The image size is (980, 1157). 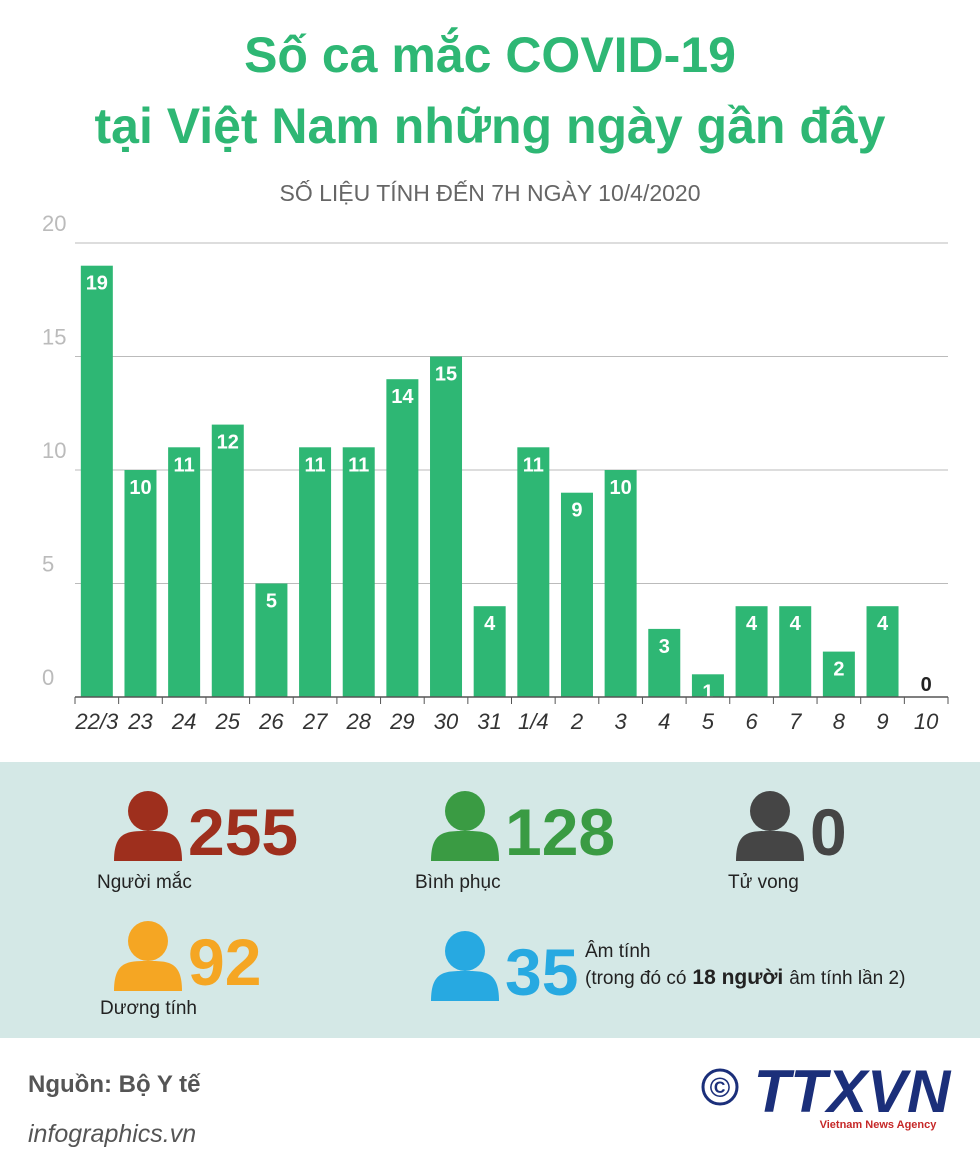 I want to click on logo: TTXVN, so click(x=853, y=1091).